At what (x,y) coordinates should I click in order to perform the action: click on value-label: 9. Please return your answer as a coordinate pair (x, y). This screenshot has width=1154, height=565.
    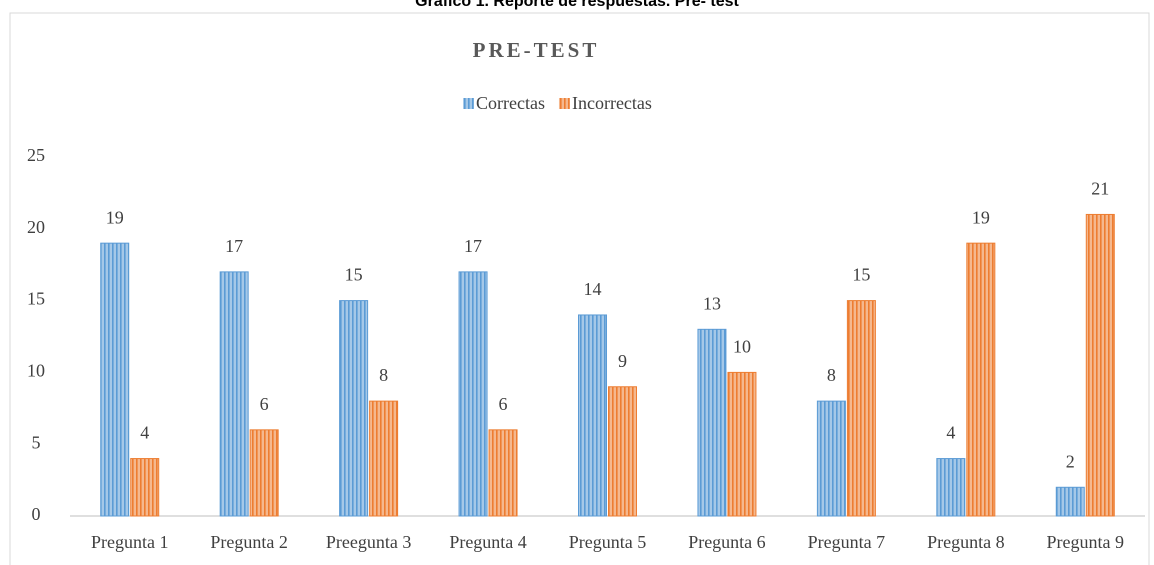
    Looking at the image, I should click on (622, 361).